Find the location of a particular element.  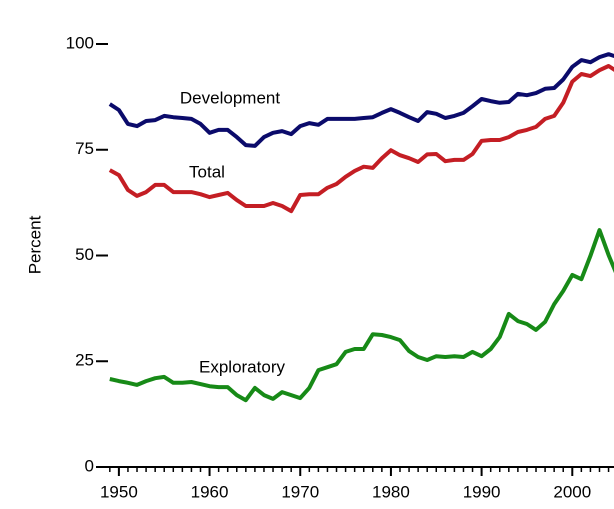

x-tick-label: 1990 is located at coordinates (482, 491).